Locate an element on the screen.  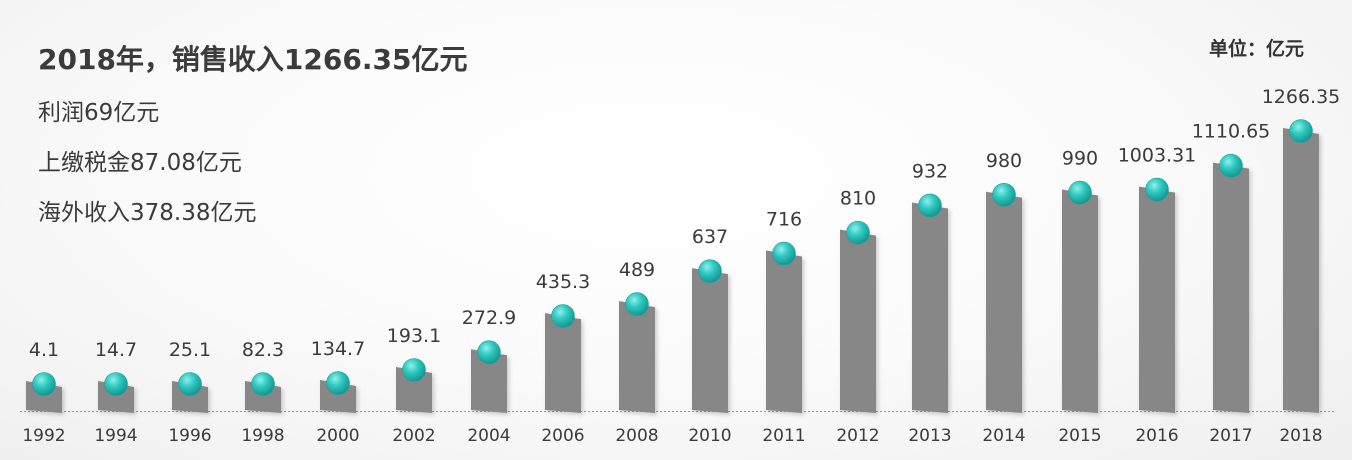
value-label: 716 is located at coordinates (784, 220).